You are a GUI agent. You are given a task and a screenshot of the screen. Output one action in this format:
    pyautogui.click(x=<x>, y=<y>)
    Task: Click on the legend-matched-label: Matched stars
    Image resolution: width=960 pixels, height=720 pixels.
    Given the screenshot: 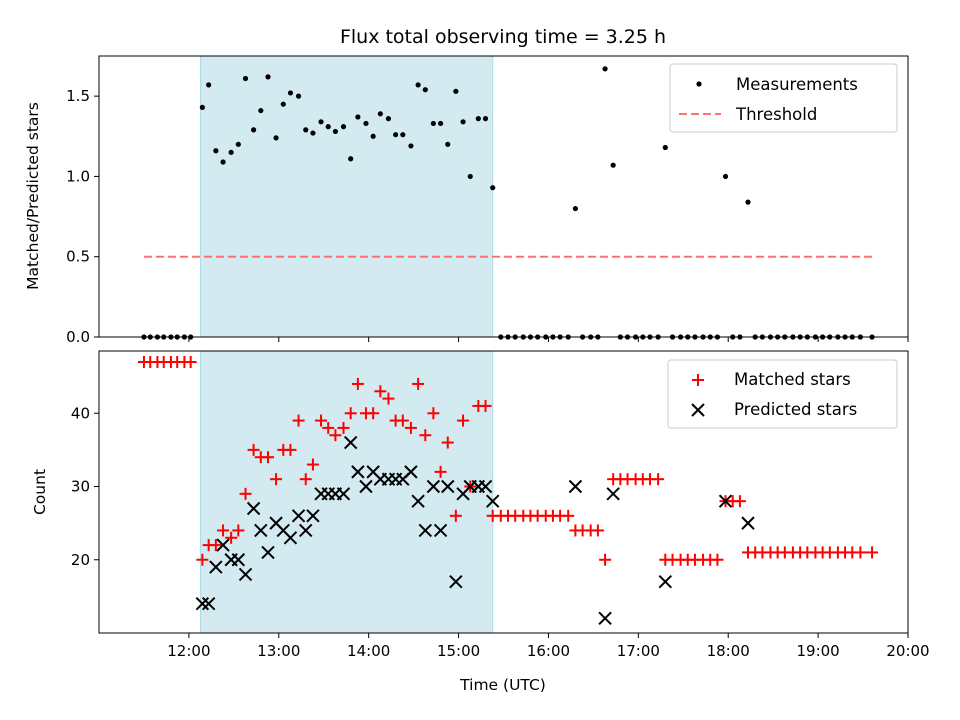 What is the action you would take?
    pyautogui.click(x=792, y=379)
    